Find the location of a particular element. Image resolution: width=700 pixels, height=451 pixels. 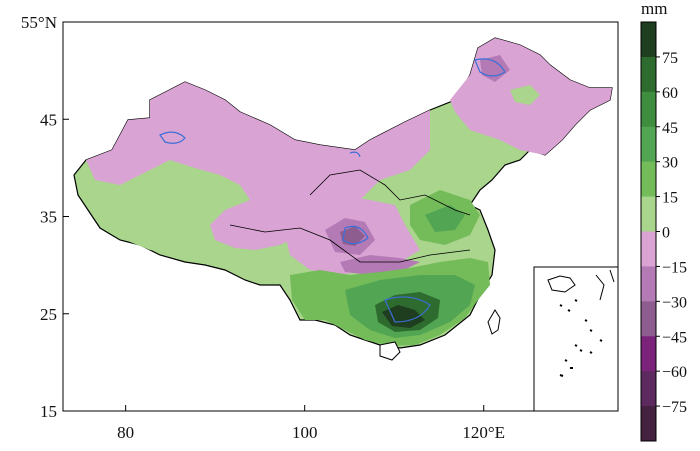

y-tick-label: 25 is located at coordinates (48, 314).